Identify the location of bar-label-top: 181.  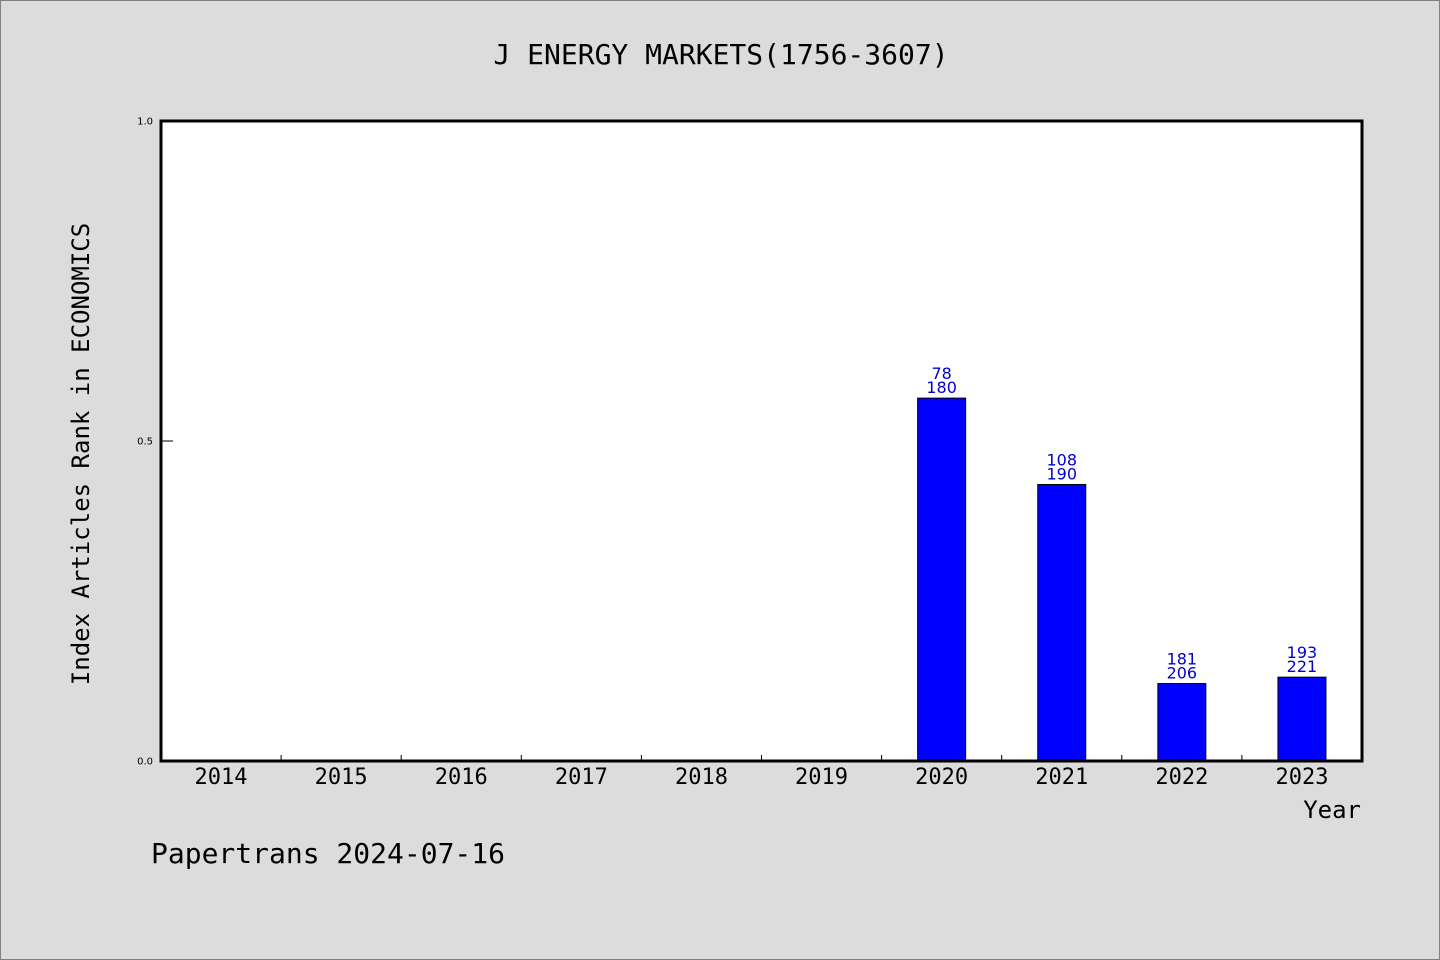
(1182, 659).